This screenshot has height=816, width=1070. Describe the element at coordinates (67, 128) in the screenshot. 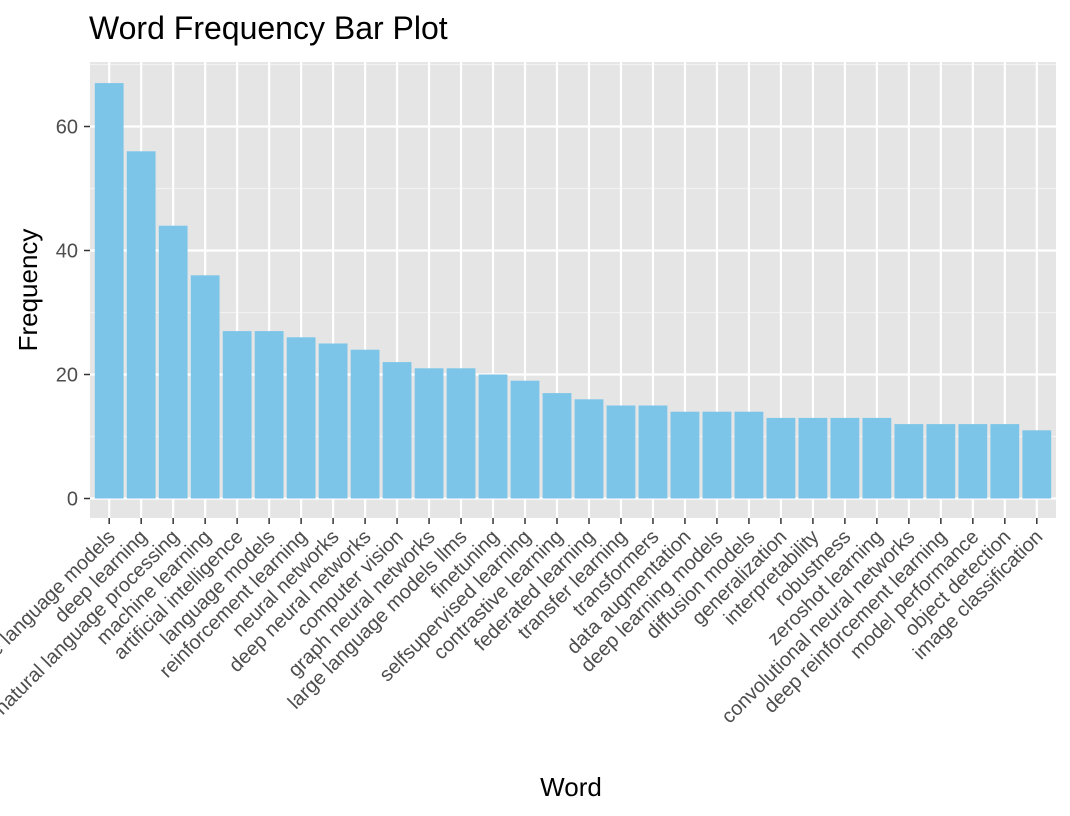

I see `y-tick-label: 60` at that location.